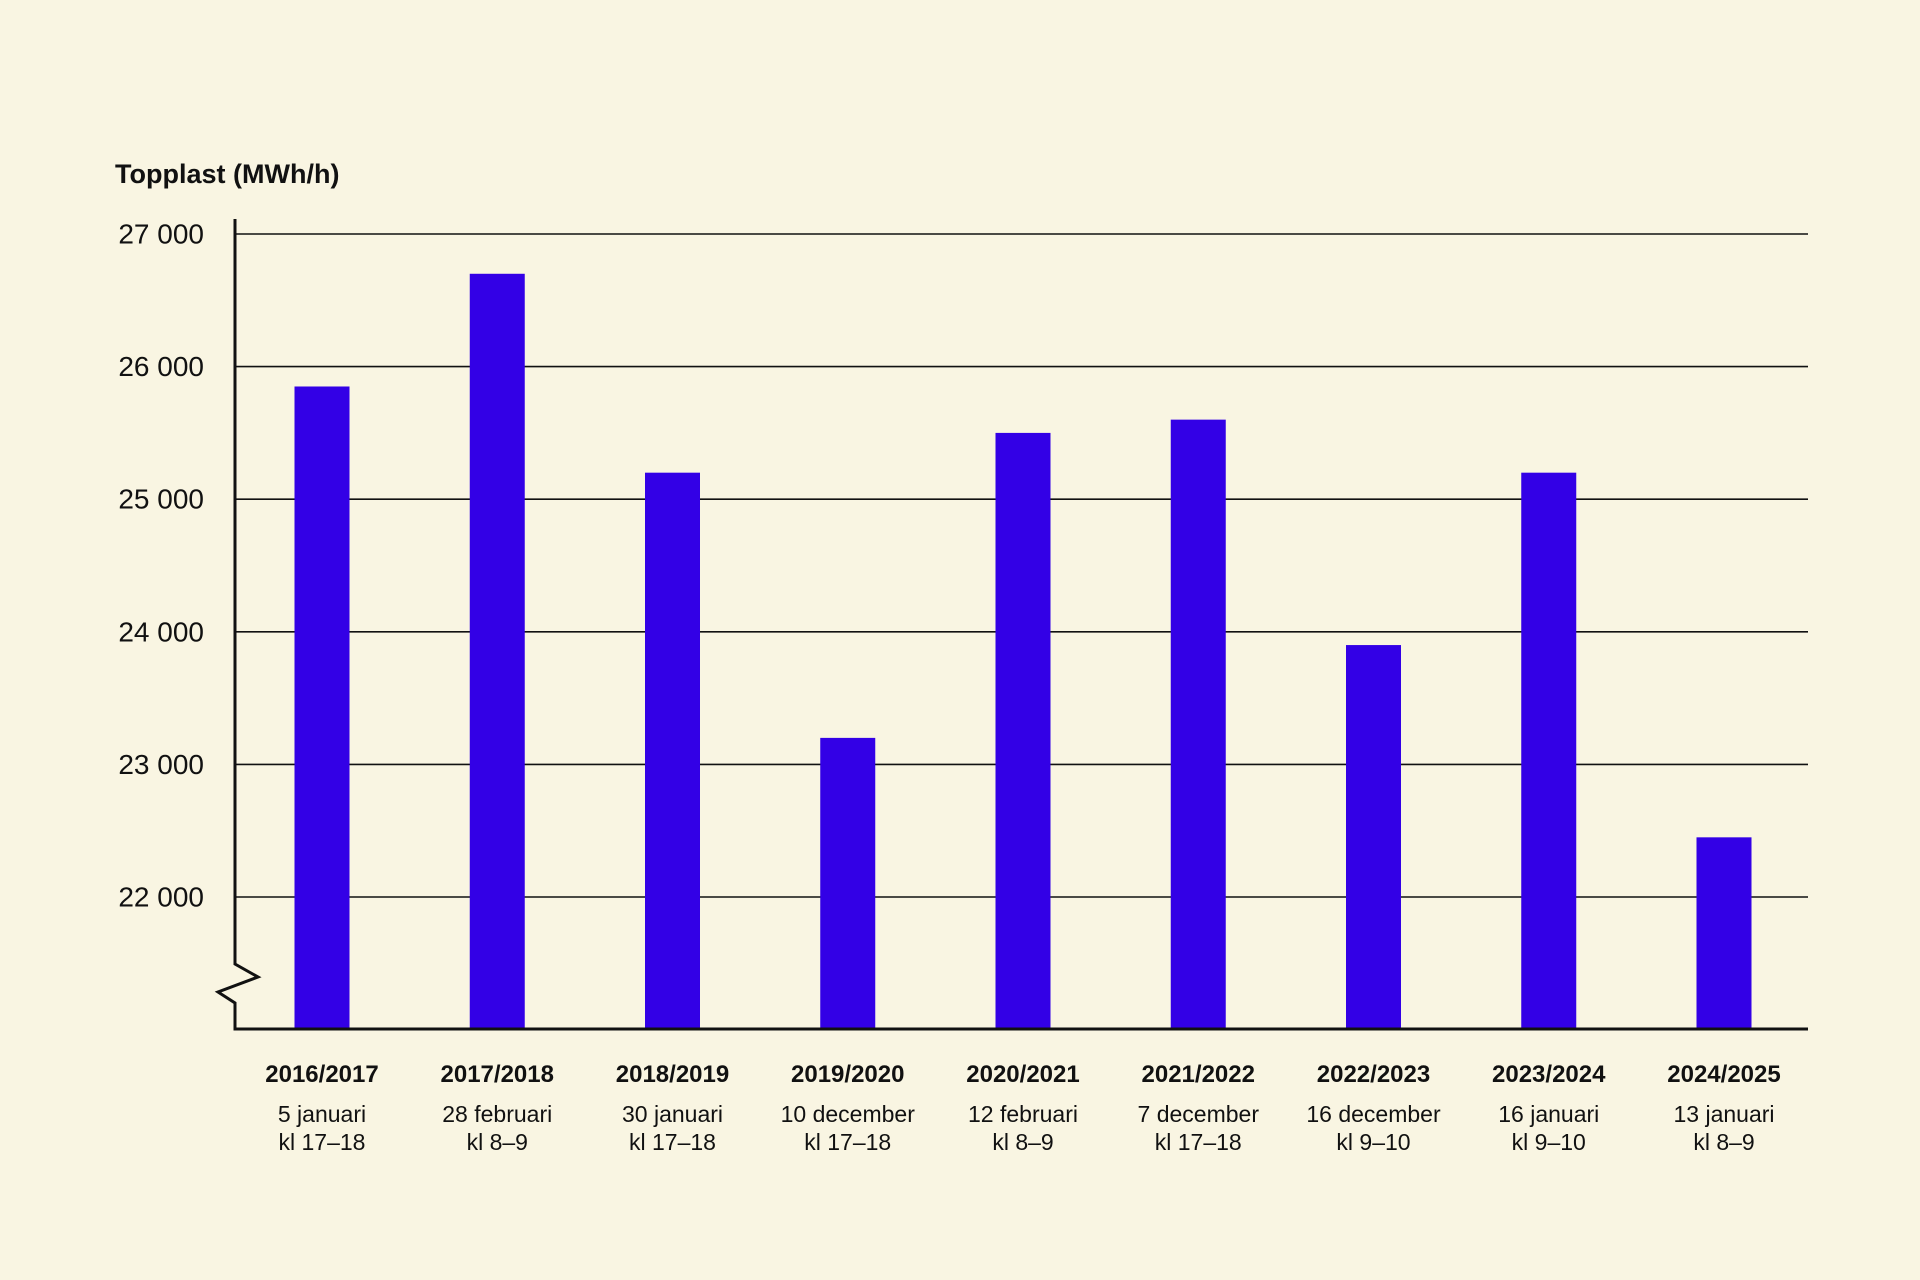 Image resolution: width=1920 pixels, height=1280 pixels. I want to click on x-tick-date: 13 januari, so click(1723, 1114).